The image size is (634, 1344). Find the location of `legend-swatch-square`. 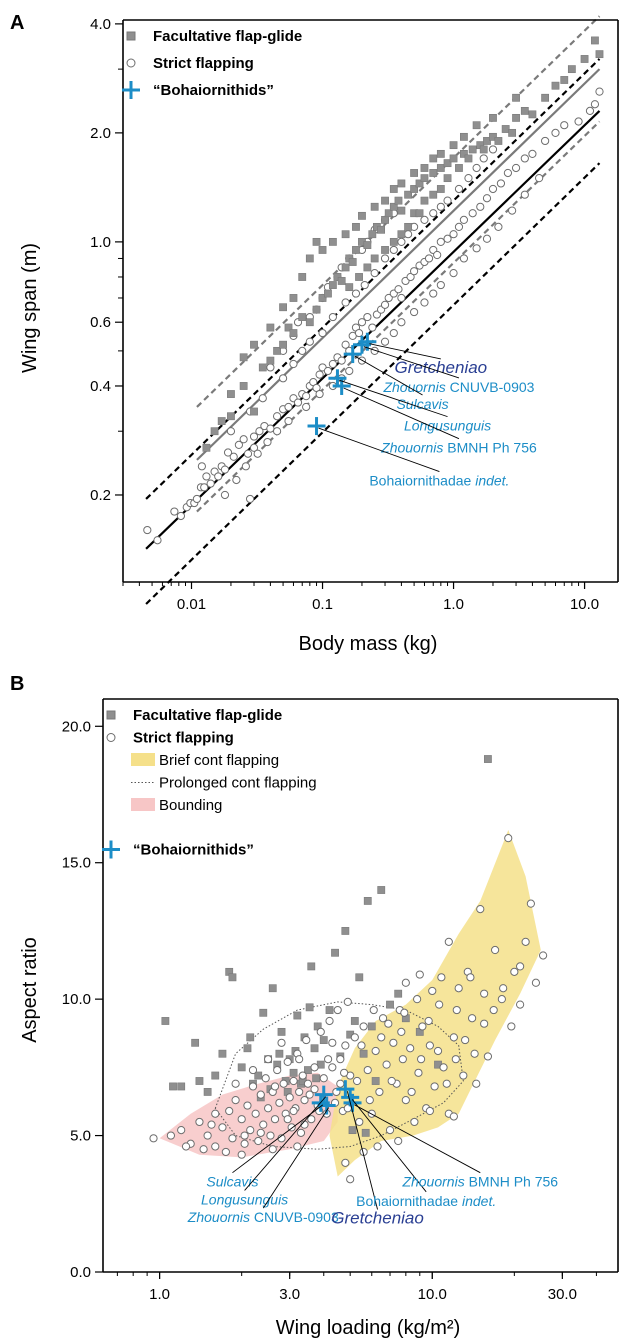

legend-swatch-square is located at coordinates (111, 715).